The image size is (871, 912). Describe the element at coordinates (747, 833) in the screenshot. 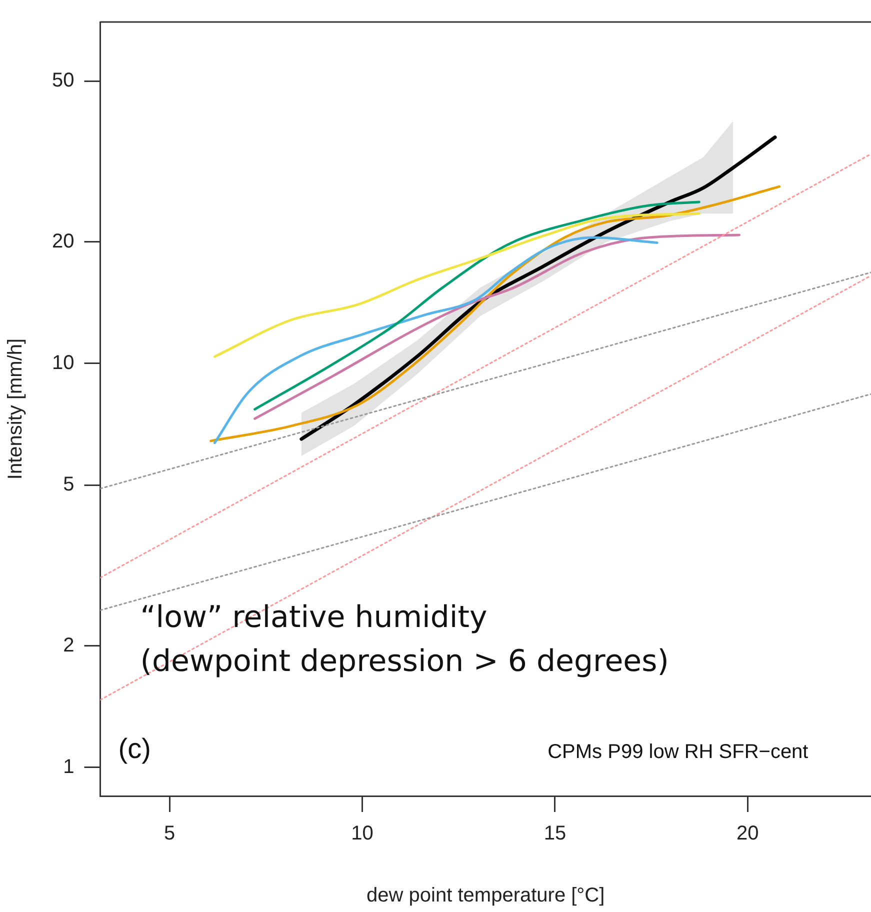

I see `x-tick-label: 20` at that location.